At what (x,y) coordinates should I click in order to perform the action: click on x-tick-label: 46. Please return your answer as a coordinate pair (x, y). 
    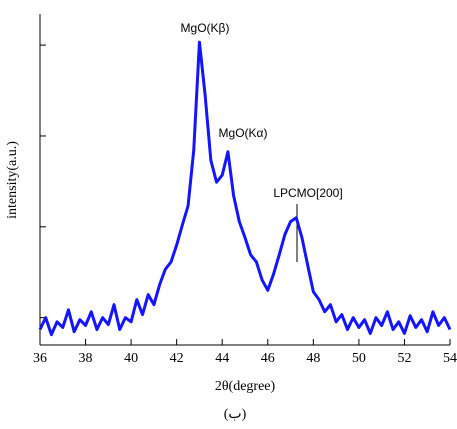
    Looking at the image, I should click on (268, 358).